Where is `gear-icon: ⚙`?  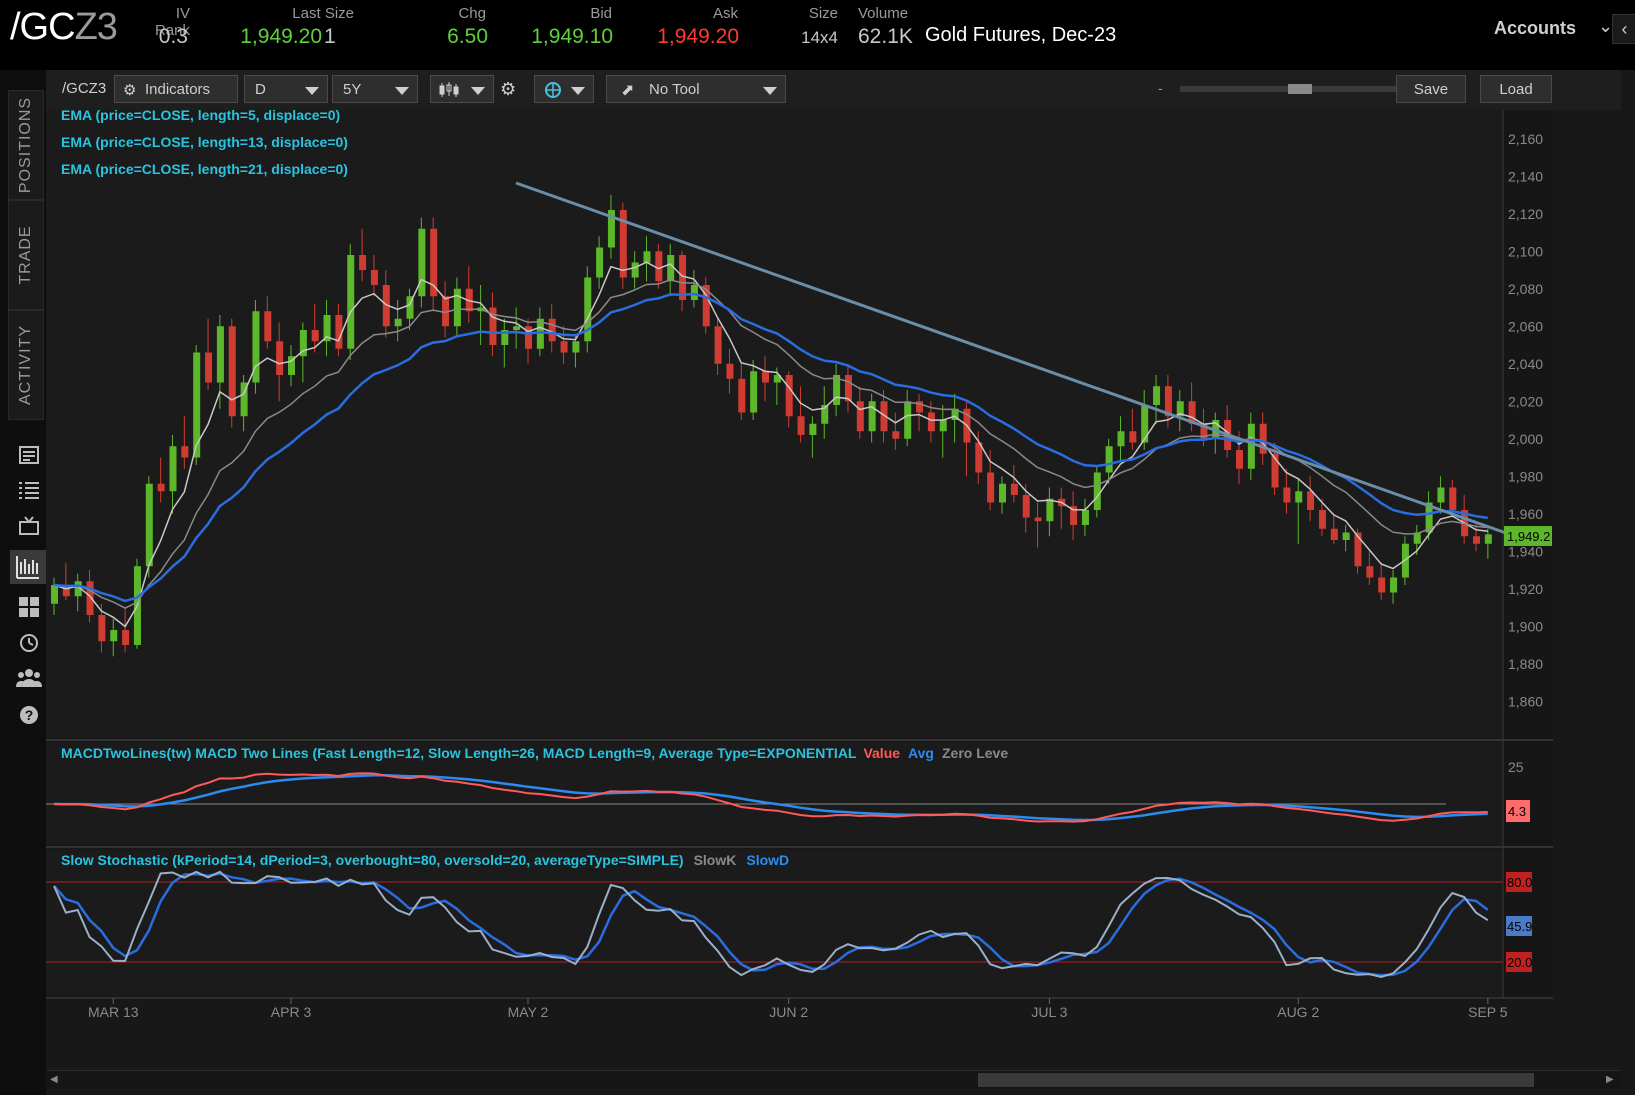 gear-icon: ⚙ is located at coordinates (130, 90).